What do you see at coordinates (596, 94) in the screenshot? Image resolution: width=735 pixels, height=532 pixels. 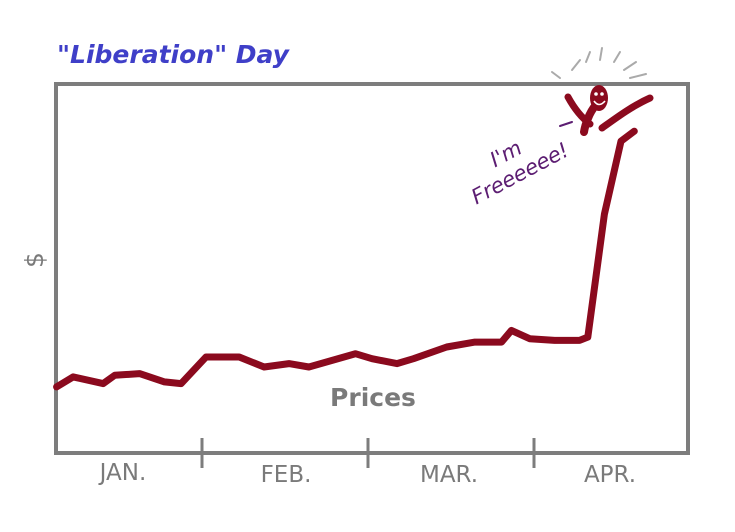 I see `figure-eye-left` at bounding box center [596, 94].